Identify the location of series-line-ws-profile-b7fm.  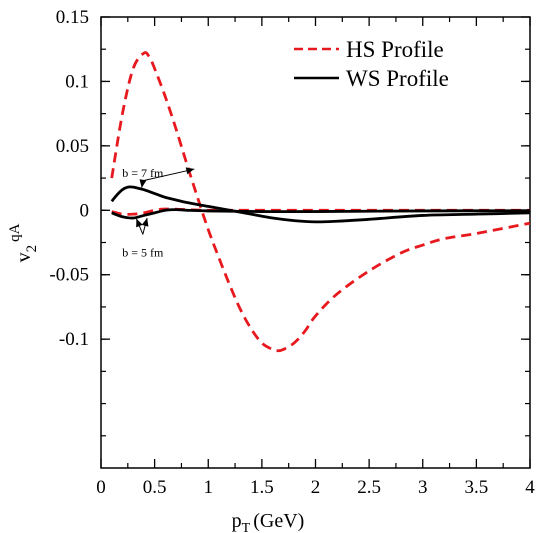
(320, 204).